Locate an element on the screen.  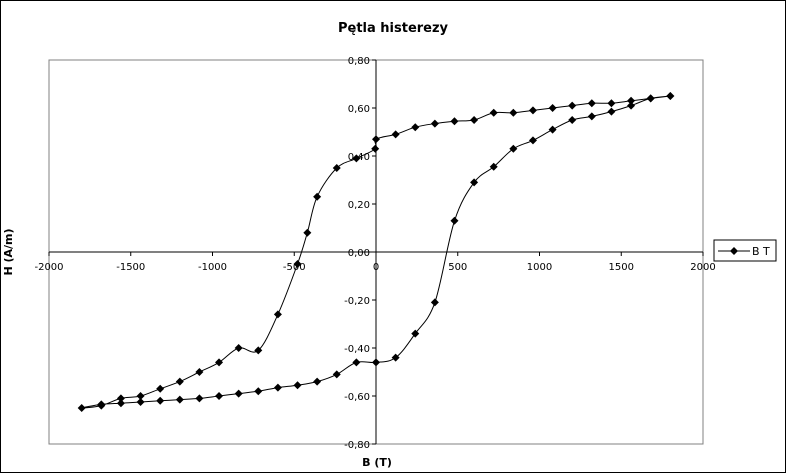
legend: B T is located at coordinates (745, 250).